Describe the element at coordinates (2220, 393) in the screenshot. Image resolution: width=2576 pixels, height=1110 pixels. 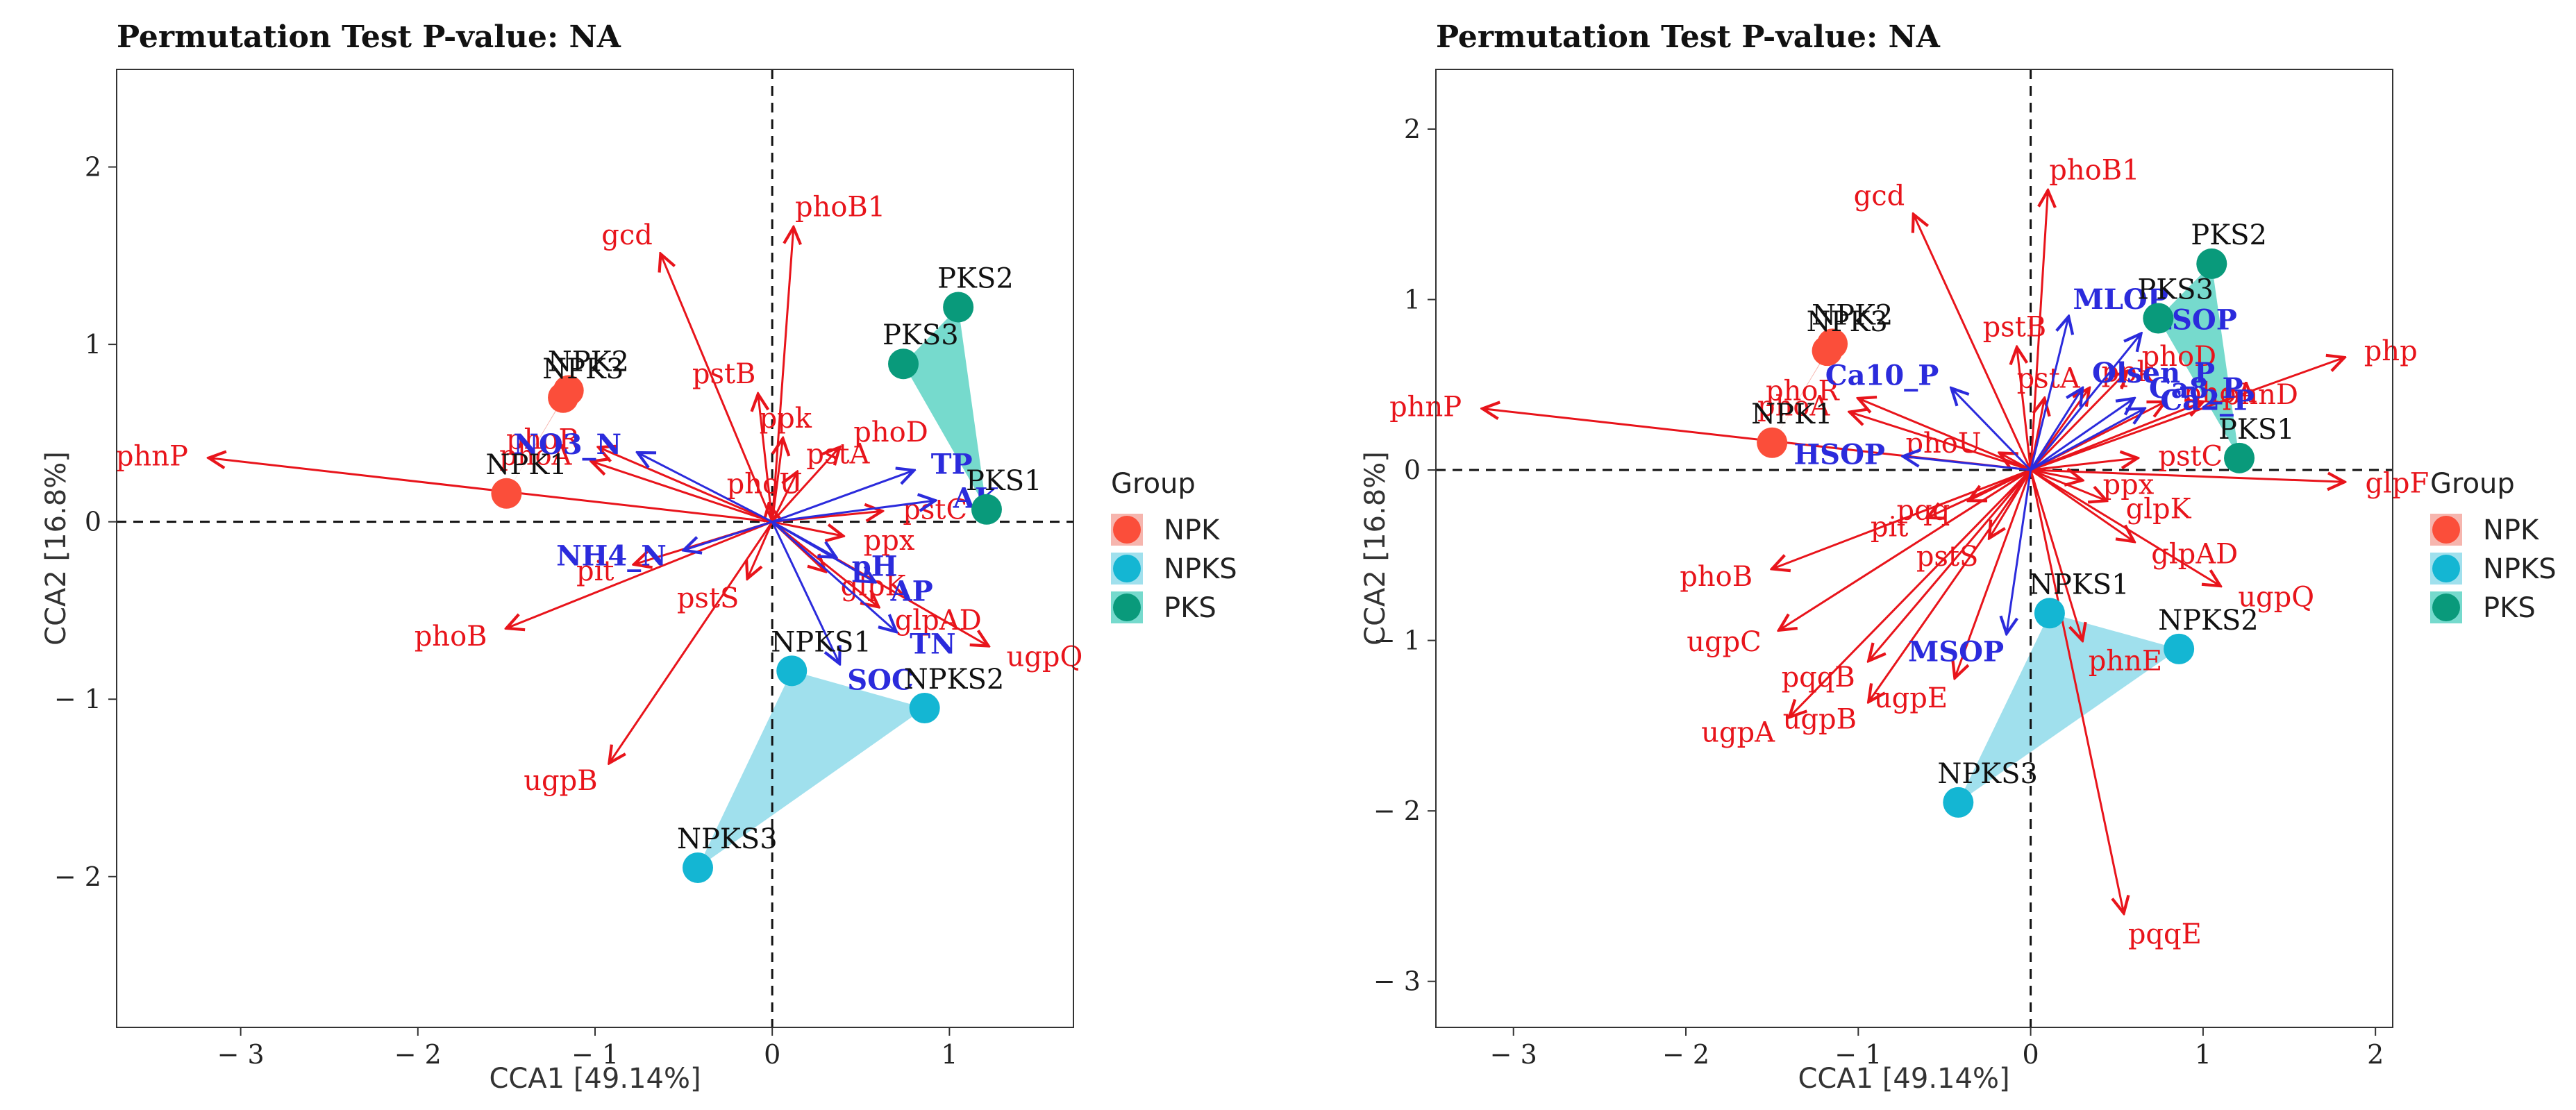
I see `gene-label-phoA: phoA` at that location.